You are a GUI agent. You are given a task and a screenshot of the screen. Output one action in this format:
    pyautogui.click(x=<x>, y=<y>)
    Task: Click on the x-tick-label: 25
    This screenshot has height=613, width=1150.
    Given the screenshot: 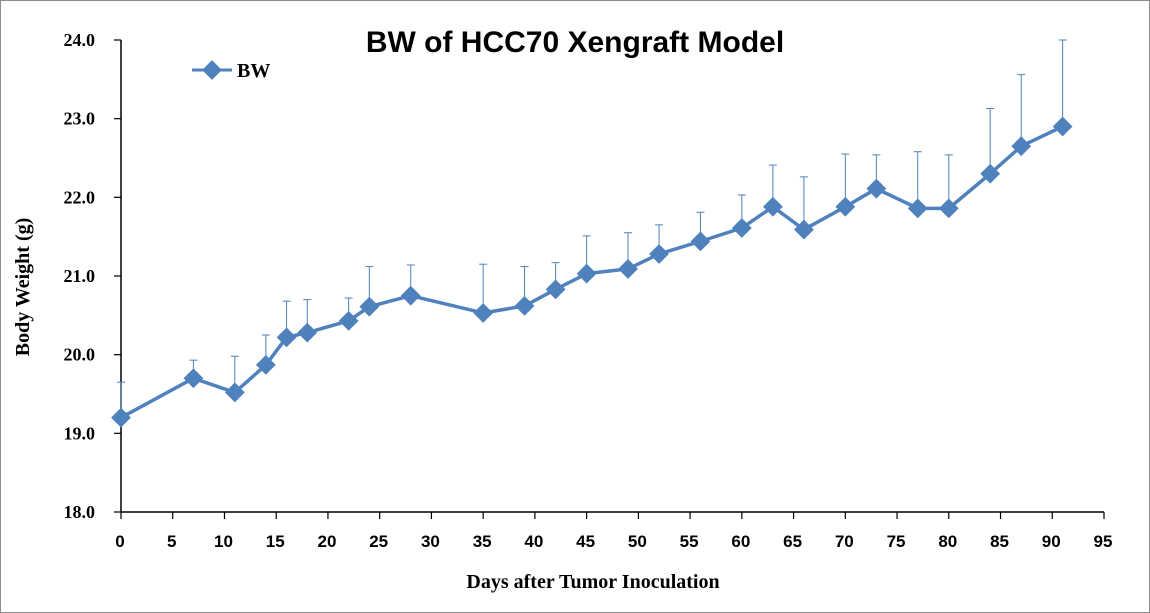 What is the action you would take?
    pyautogui.click(x=378, y=541)
    